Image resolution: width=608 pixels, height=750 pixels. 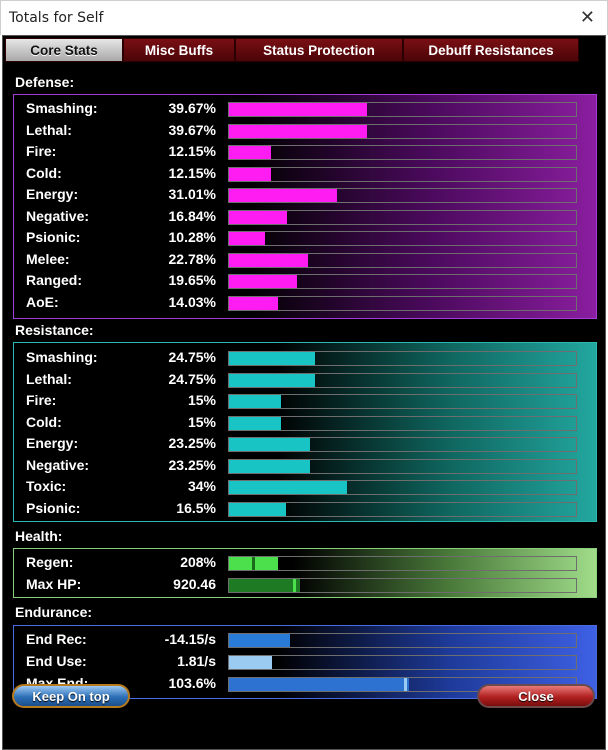 I want to click on endurance-value-max-end: 103.6%, so click(x=192, y=683).